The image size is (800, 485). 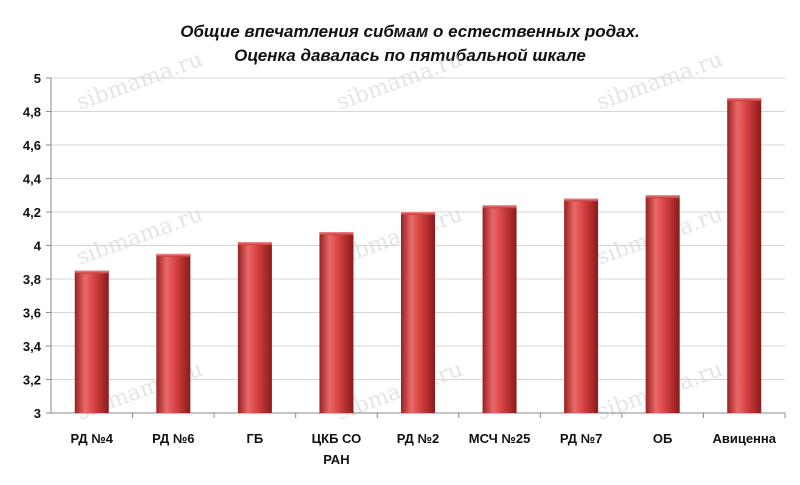 I want to click on x-category-label: ОБ, so click(x=662, y=438).